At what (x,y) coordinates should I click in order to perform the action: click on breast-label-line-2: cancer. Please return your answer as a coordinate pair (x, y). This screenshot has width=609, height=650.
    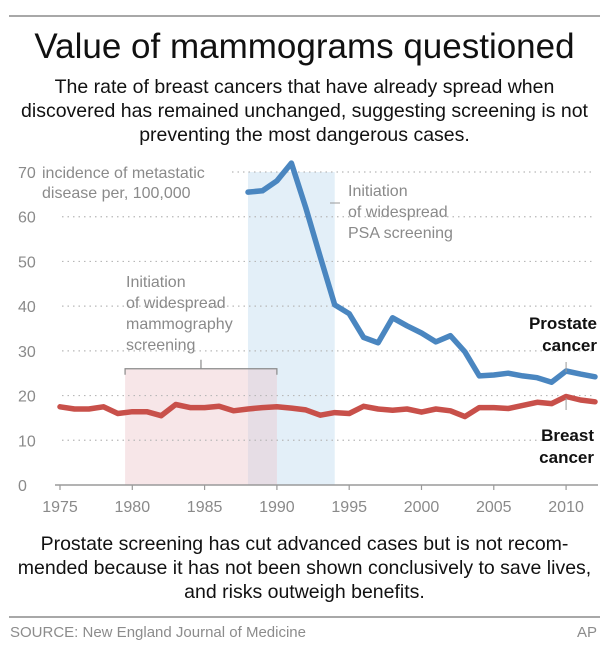
    Looking at the image, I should click on (566, 457).